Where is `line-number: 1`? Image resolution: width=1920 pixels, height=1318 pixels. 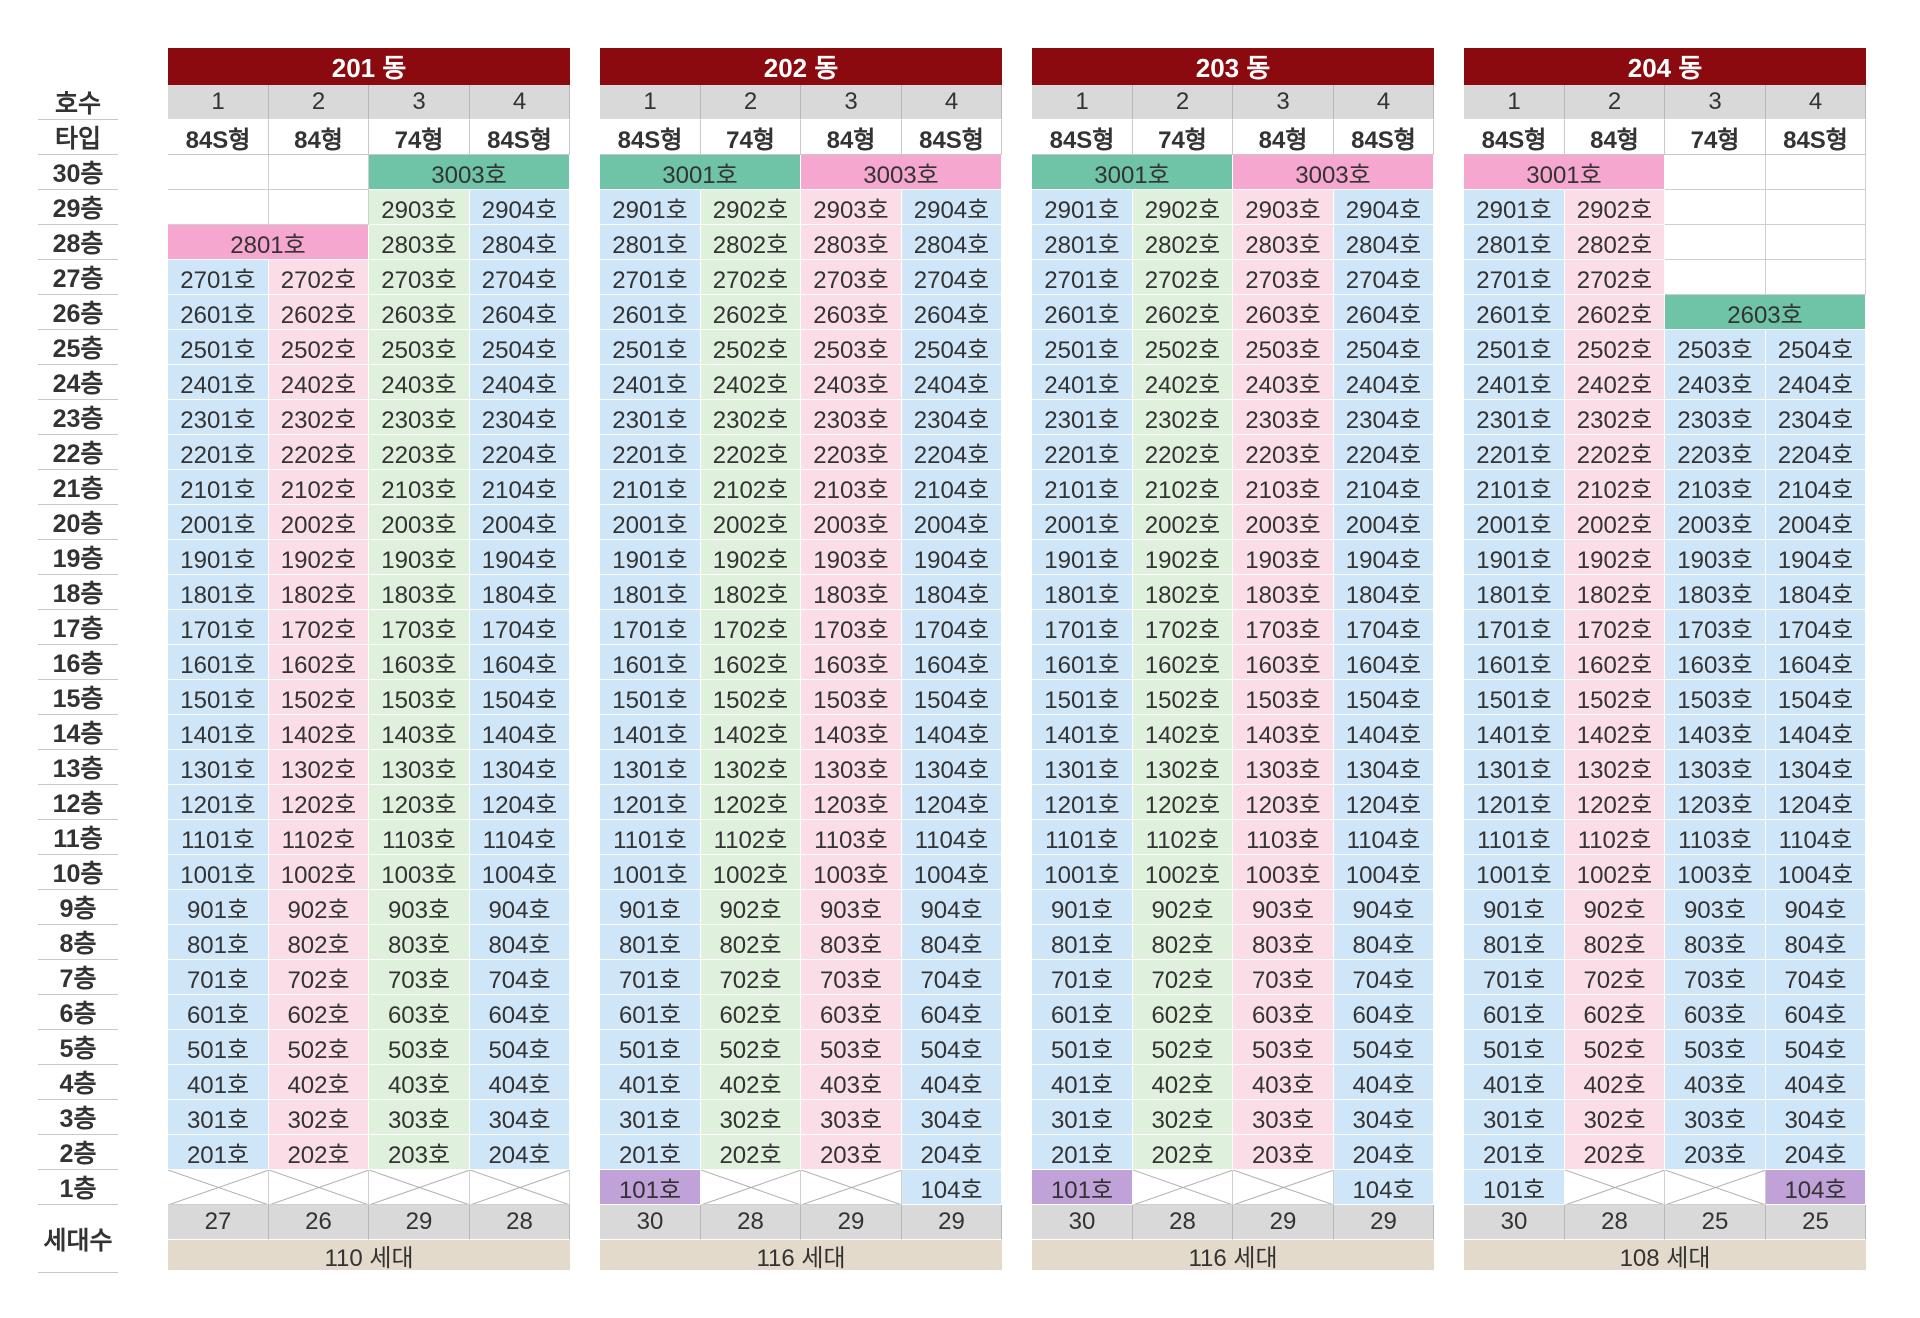 line-number: 1 is located at coordinates (650, 102).